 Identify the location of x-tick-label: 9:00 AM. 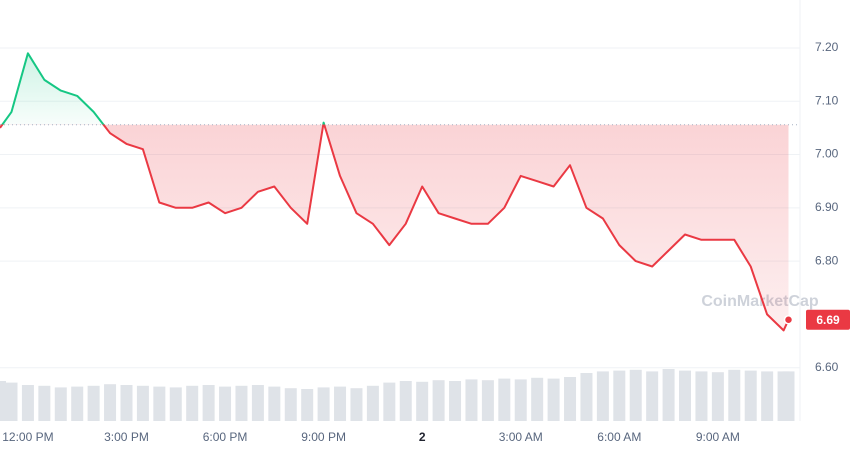
(718, 437).